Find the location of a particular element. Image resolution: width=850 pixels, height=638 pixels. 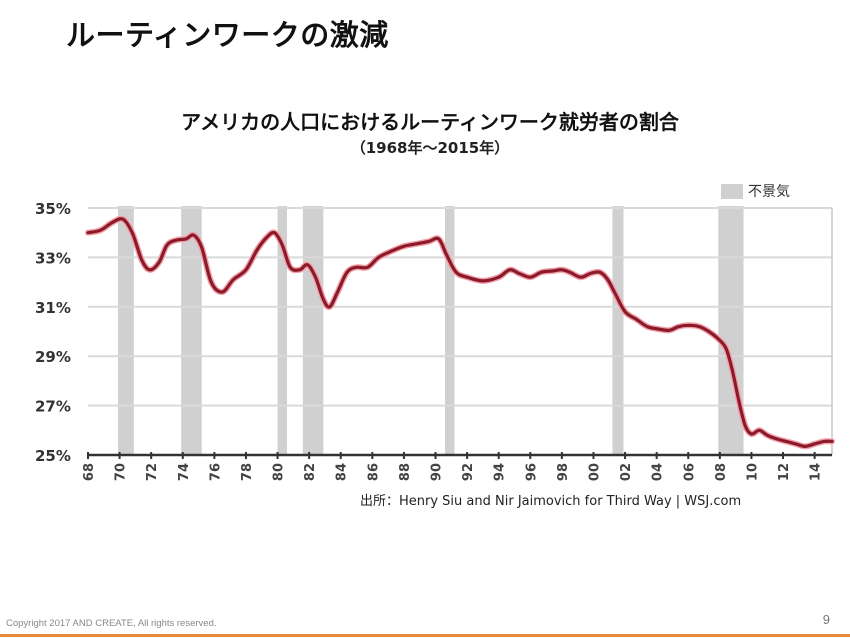

x-tick-label: 86 is located at coordinates (373, 472).